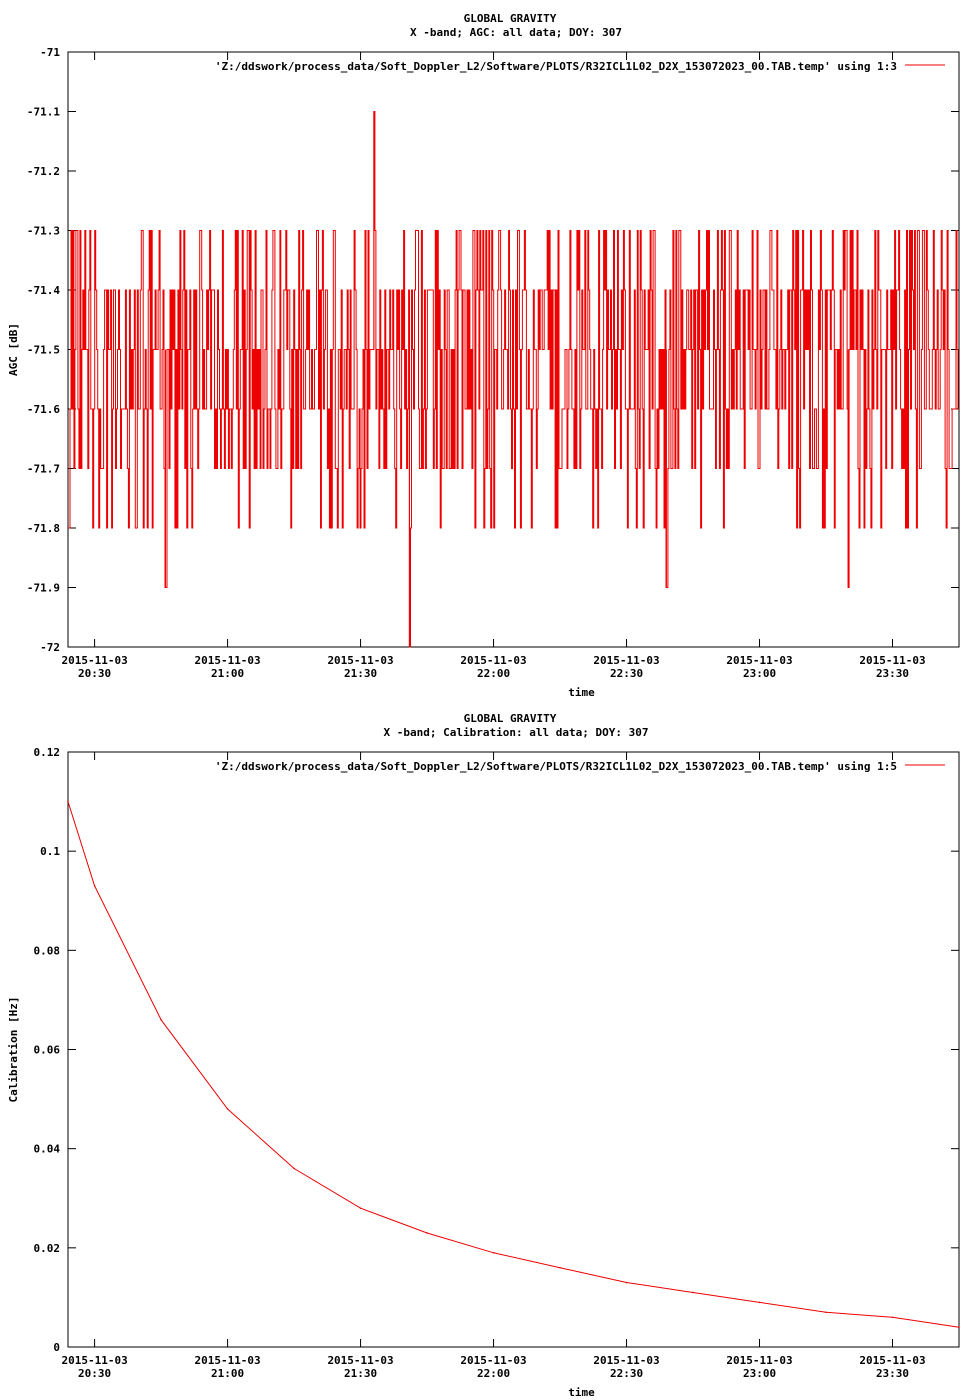  Describe the element at coordinates (47, 1050) in the screenshot. I see `y-tick-label: 0.06` at that location.